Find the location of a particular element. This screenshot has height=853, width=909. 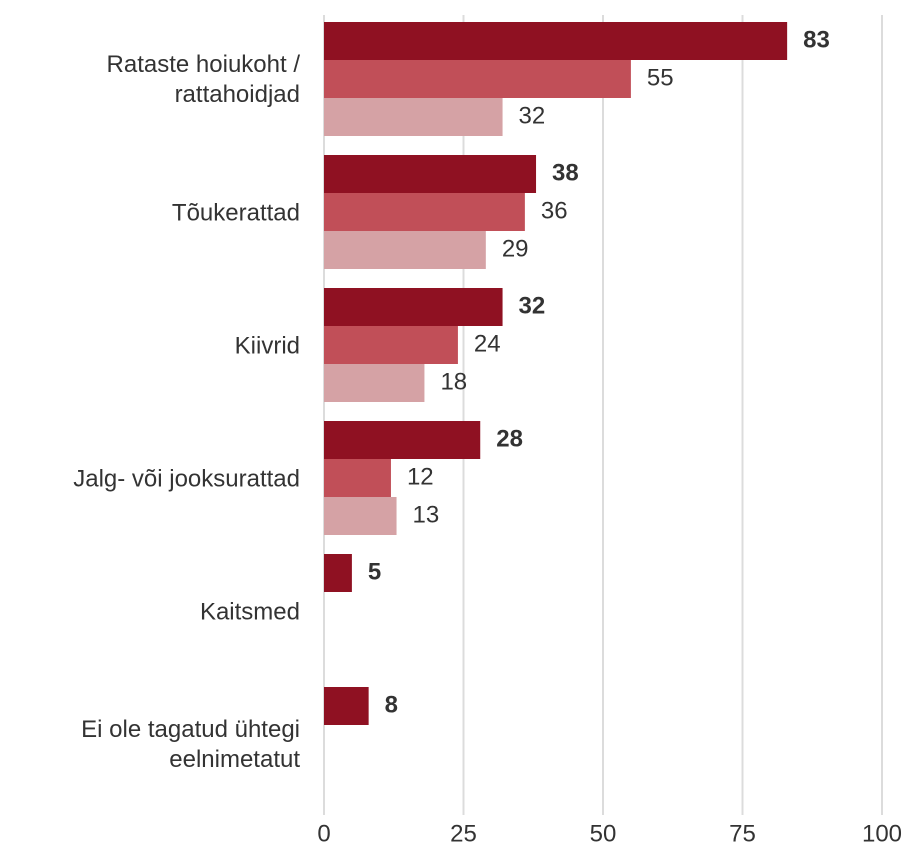

value-label: 8 is located at coordinates (391, 704).